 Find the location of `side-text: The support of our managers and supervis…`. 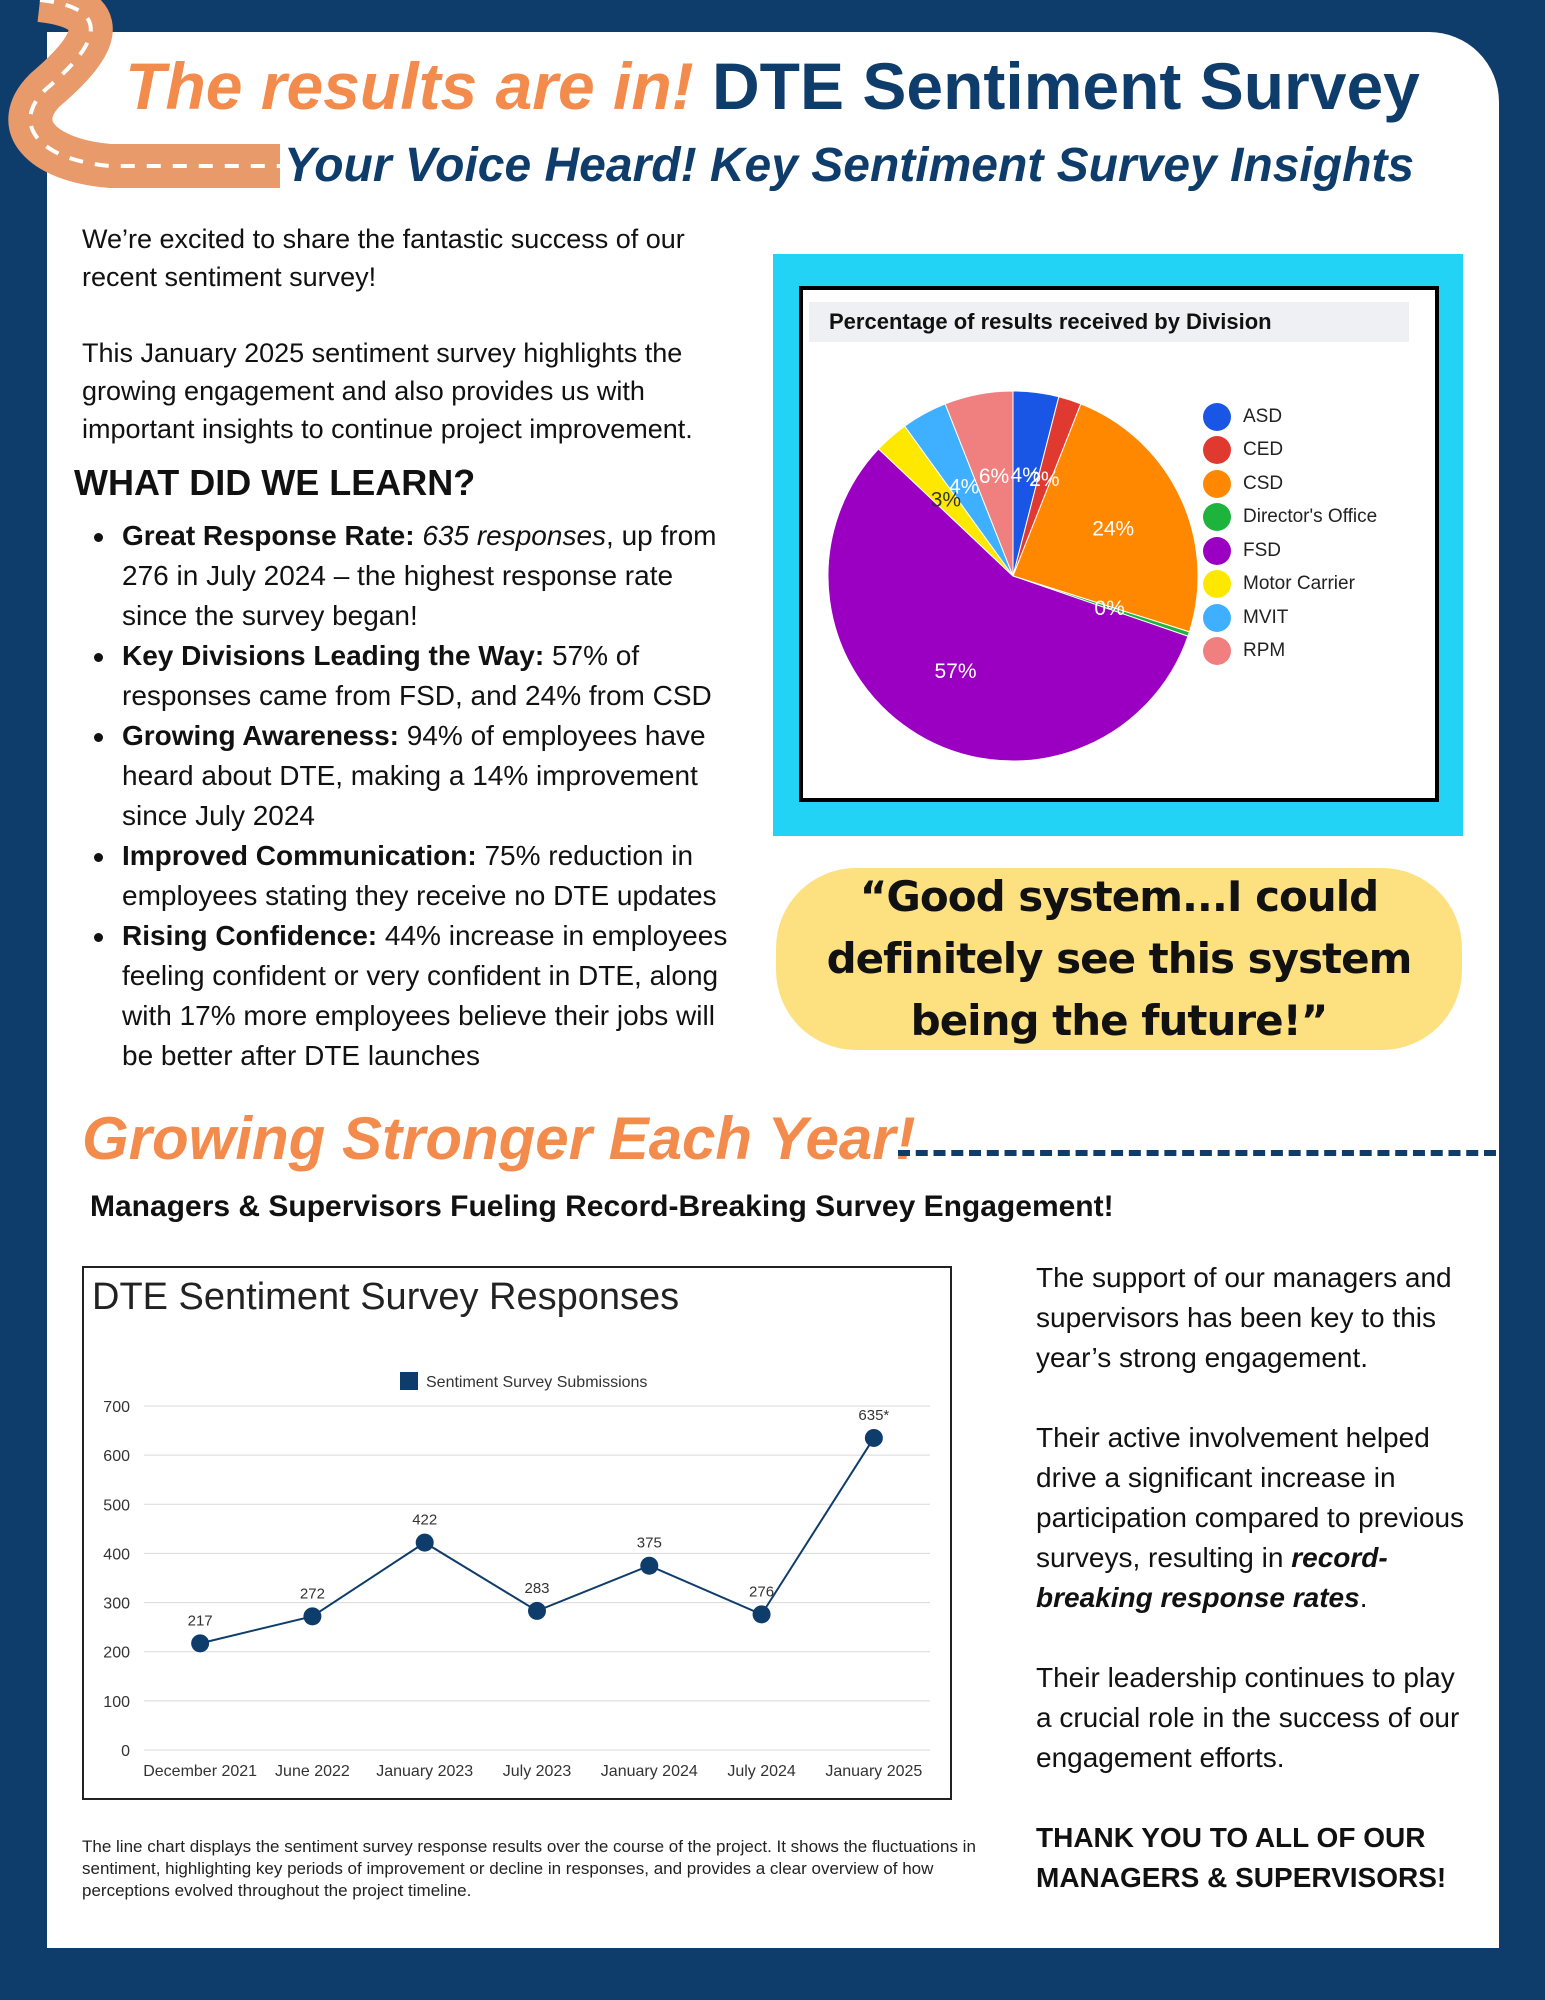

side-text: The support of our managers and supervis… is located at coordinates (1256, 1598).